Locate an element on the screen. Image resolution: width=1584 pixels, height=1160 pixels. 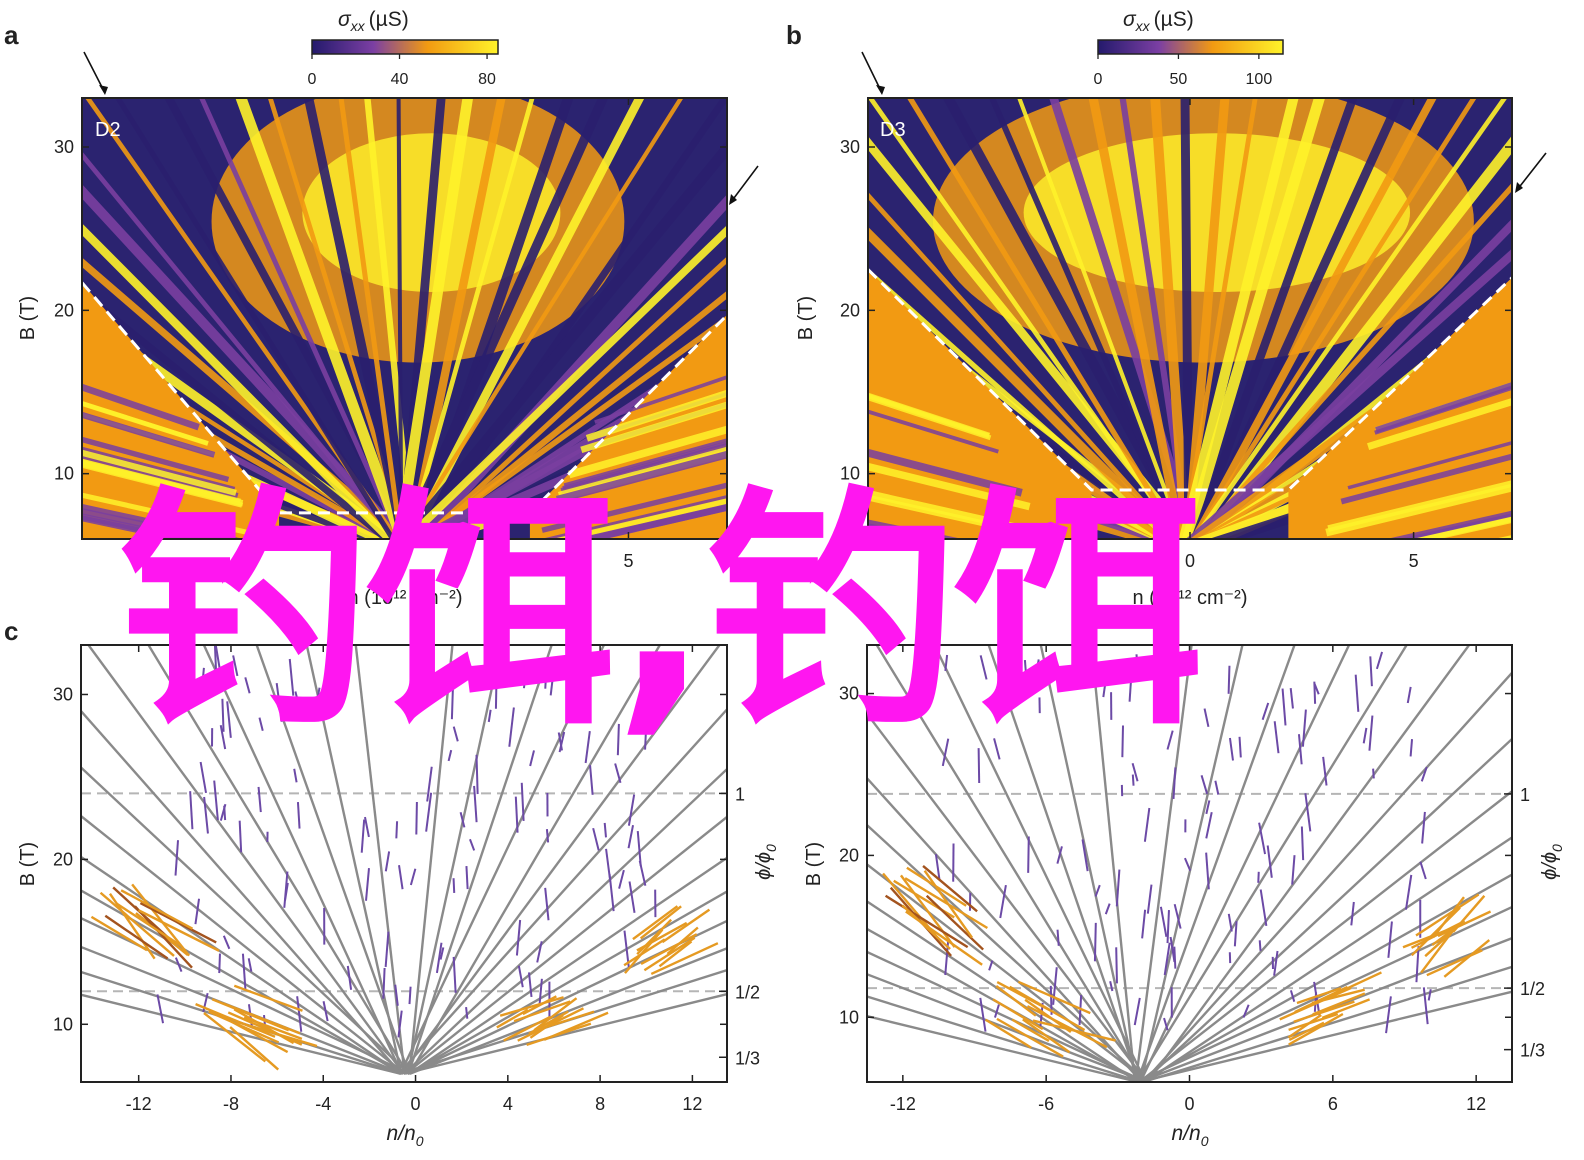
ytick-label-2: 30 is located at coordinates (850, 147).